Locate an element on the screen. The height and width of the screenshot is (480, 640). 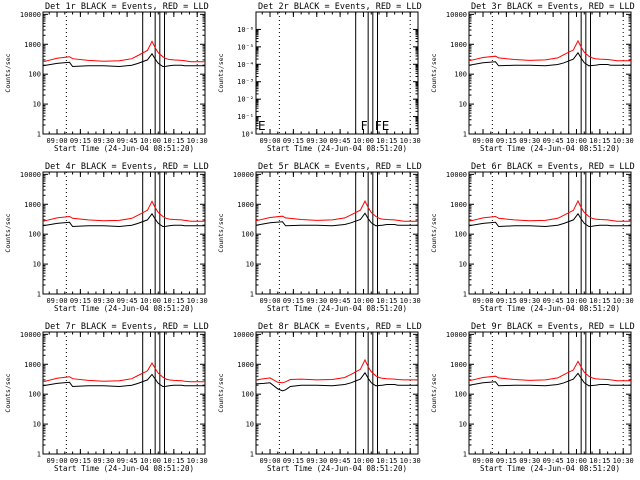
y-tick-label: 10⁻⁴ is located at coordinates (245, 65).